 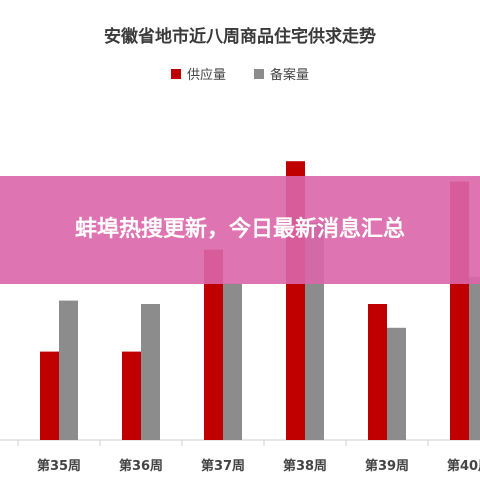 I want to click on x-tick-label: 第35周, so click(x=59, y=466).